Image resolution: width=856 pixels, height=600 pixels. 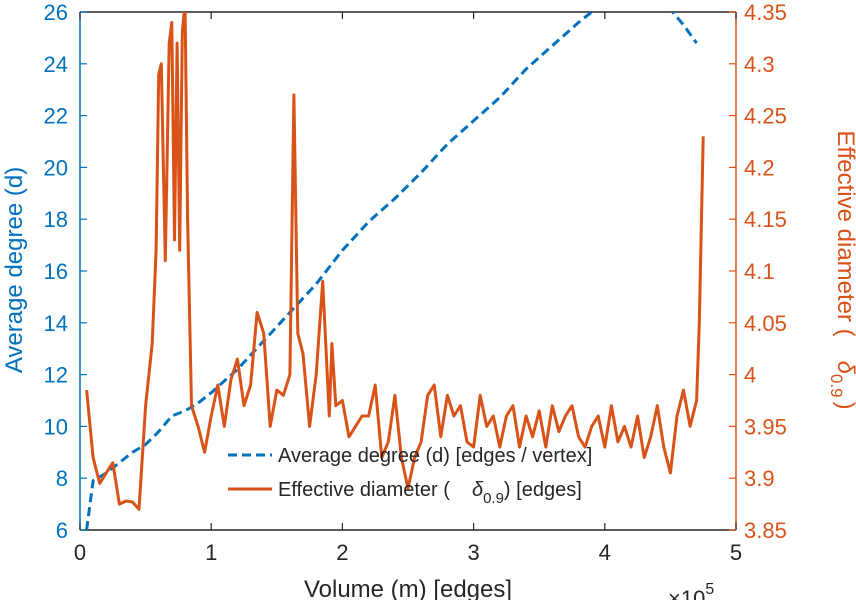 What do you see at coordinates (686, 593) in the screenshot?
I see `x-exponent-base: ×10` at bounding box center [686, 593].